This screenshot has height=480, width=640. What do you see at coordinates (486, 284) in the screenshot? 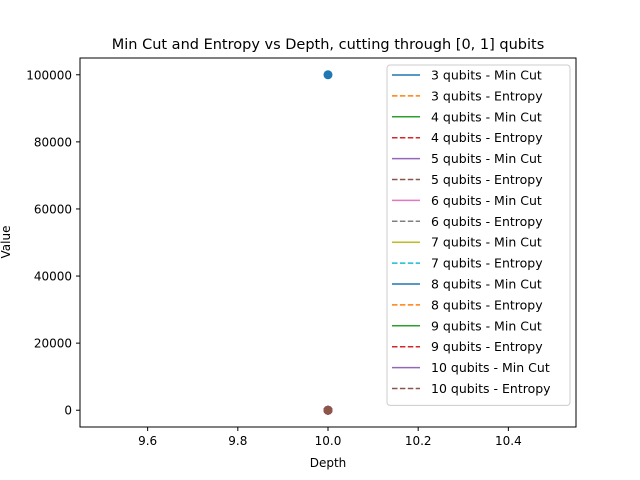
I see `legend-entry-label: 8 qubits - Min Cut` at bounding box center [486, 284].